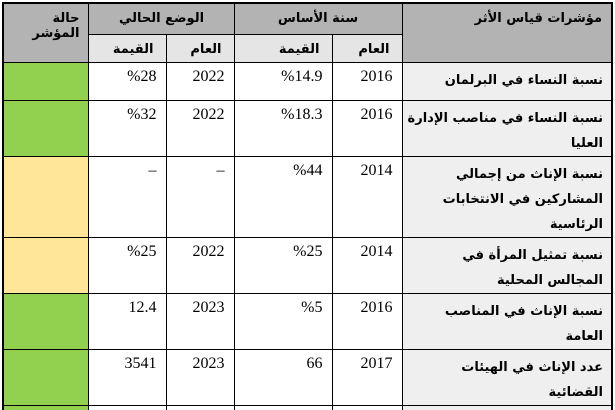  Describe the element at coordinates (507, 321) in the screenshot. I see `indicator-name: نسبة الإناث في المناصب العامة` at that location.